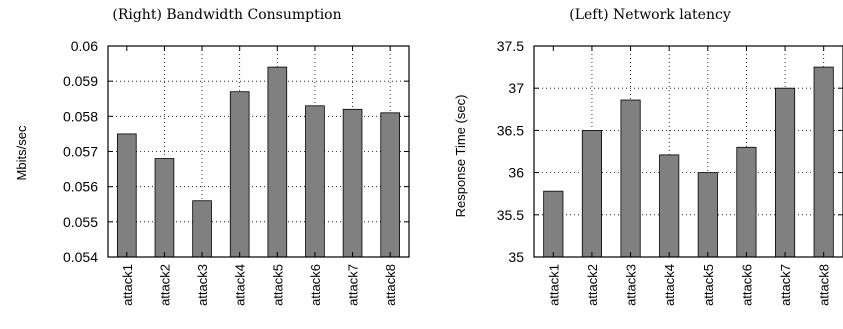 The height and width of the screenshot is (329, 843). What do you see at coordinates (553, 285) in the screenshot?
I see `latency-x-tick-label: attack1` at bounding box center [553, 285].